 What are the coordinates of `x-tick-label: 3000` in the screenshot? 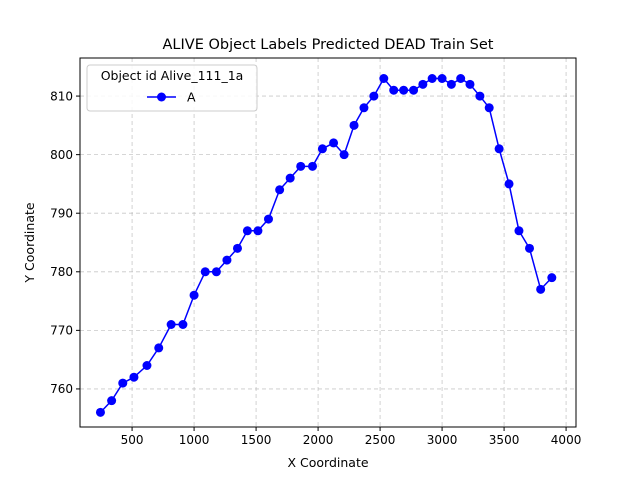 It's located at (442, 440).